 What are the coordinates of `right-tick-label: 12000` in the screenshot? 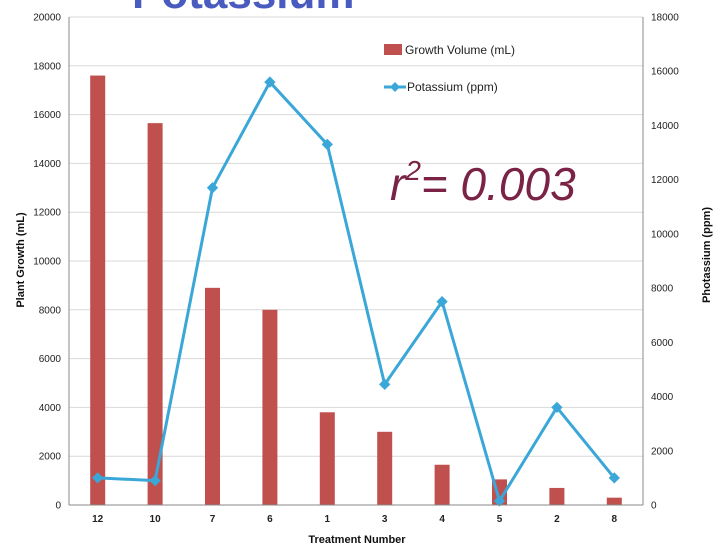 It's located at (665, 180).